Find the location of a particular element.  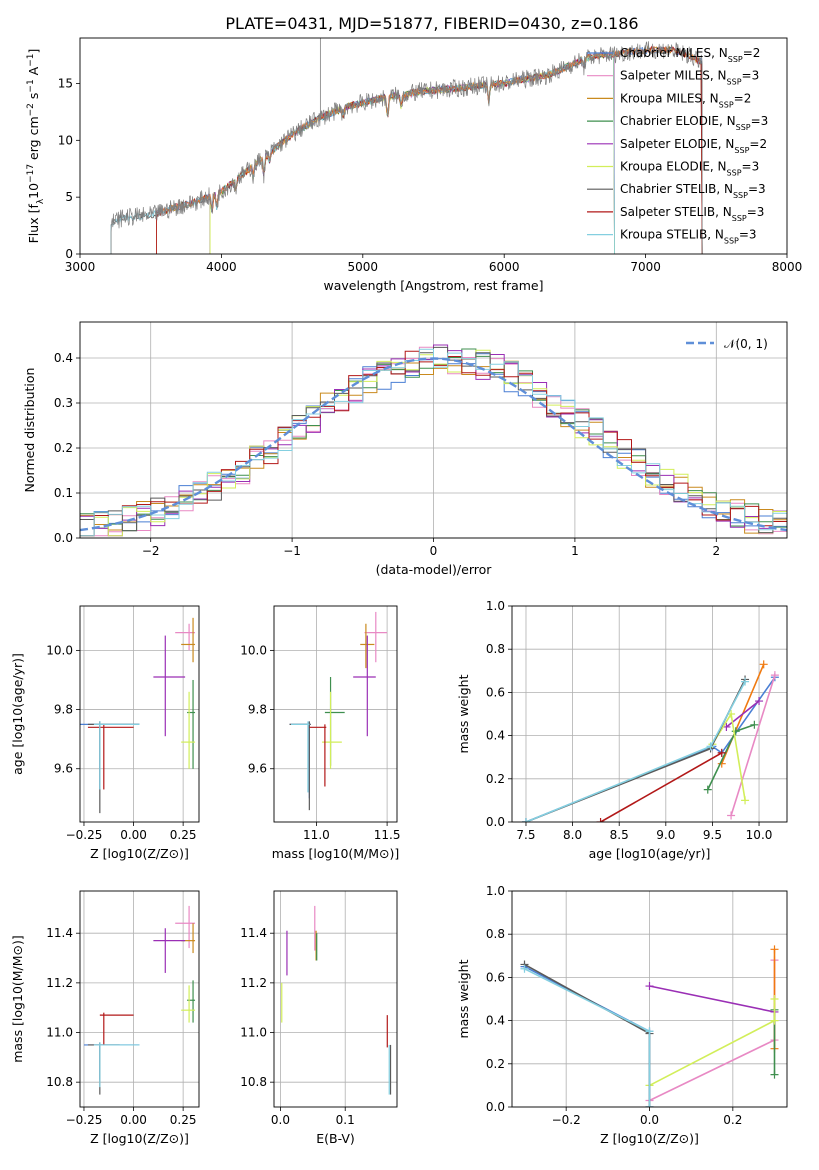

weight-line-salpeter-stelib is located at coordinates (661, 787).